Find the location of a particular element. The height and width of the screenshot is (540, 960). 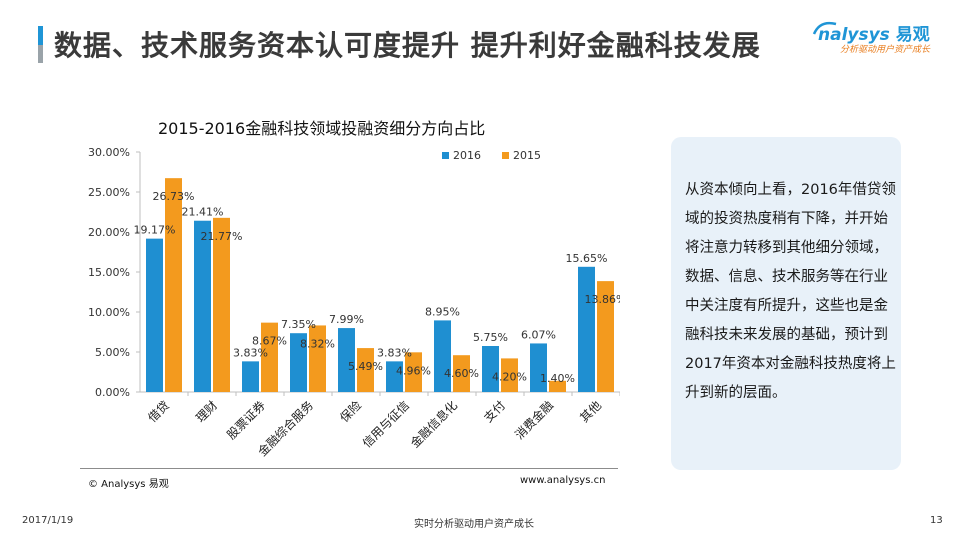

data-label-2016: 5.75% is located at coordinates (490, 337).